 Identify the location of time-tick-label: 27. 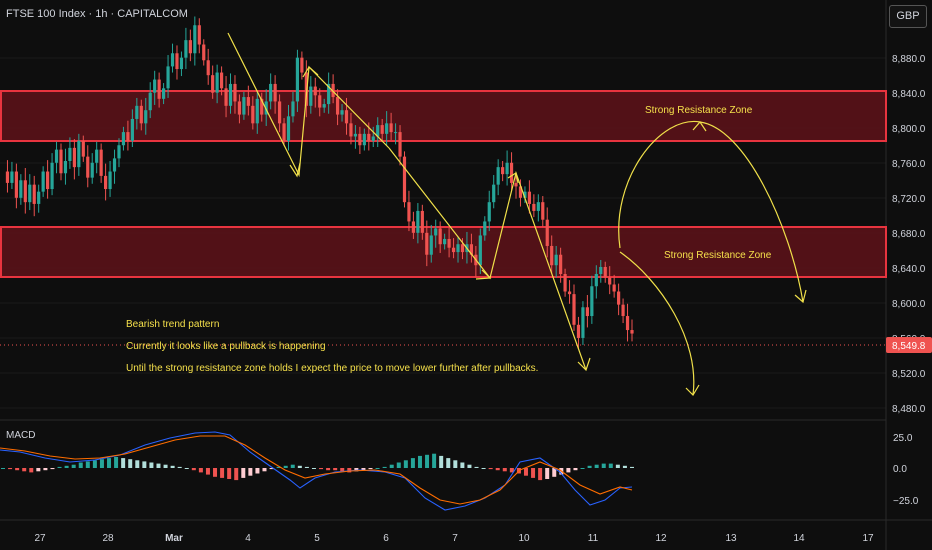
(40, 538).